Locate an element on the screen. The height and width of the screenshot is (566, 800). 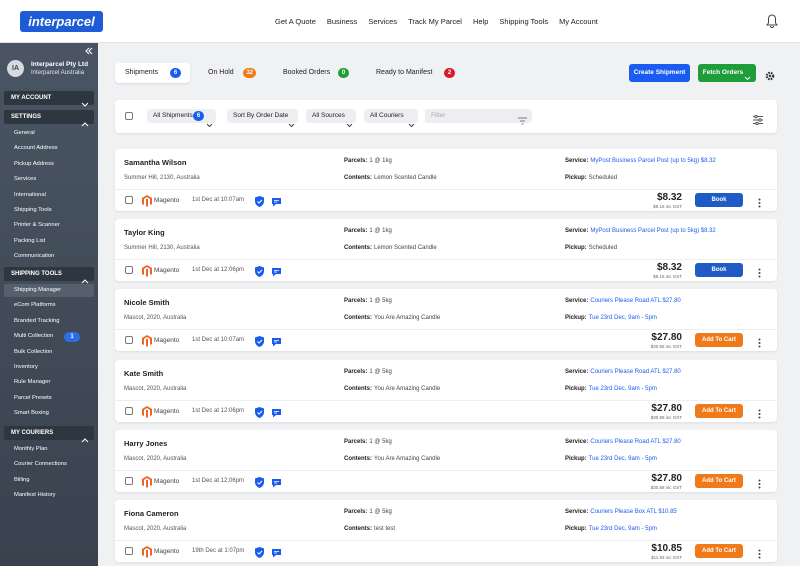
section-header: SETTINGS is located at coordinates (49, 118).